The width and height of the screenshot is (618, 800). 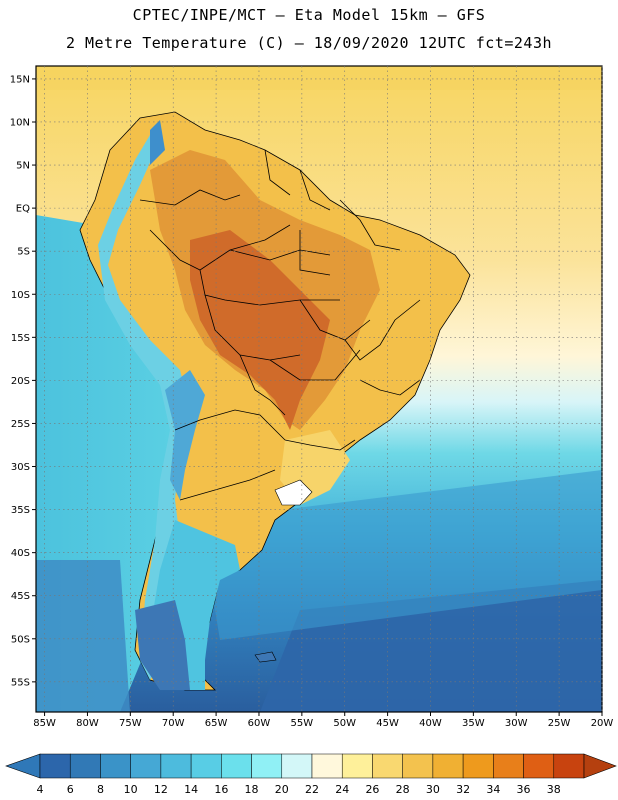 I want to click on colorbar-label: 14, so click(x=191, y=789).